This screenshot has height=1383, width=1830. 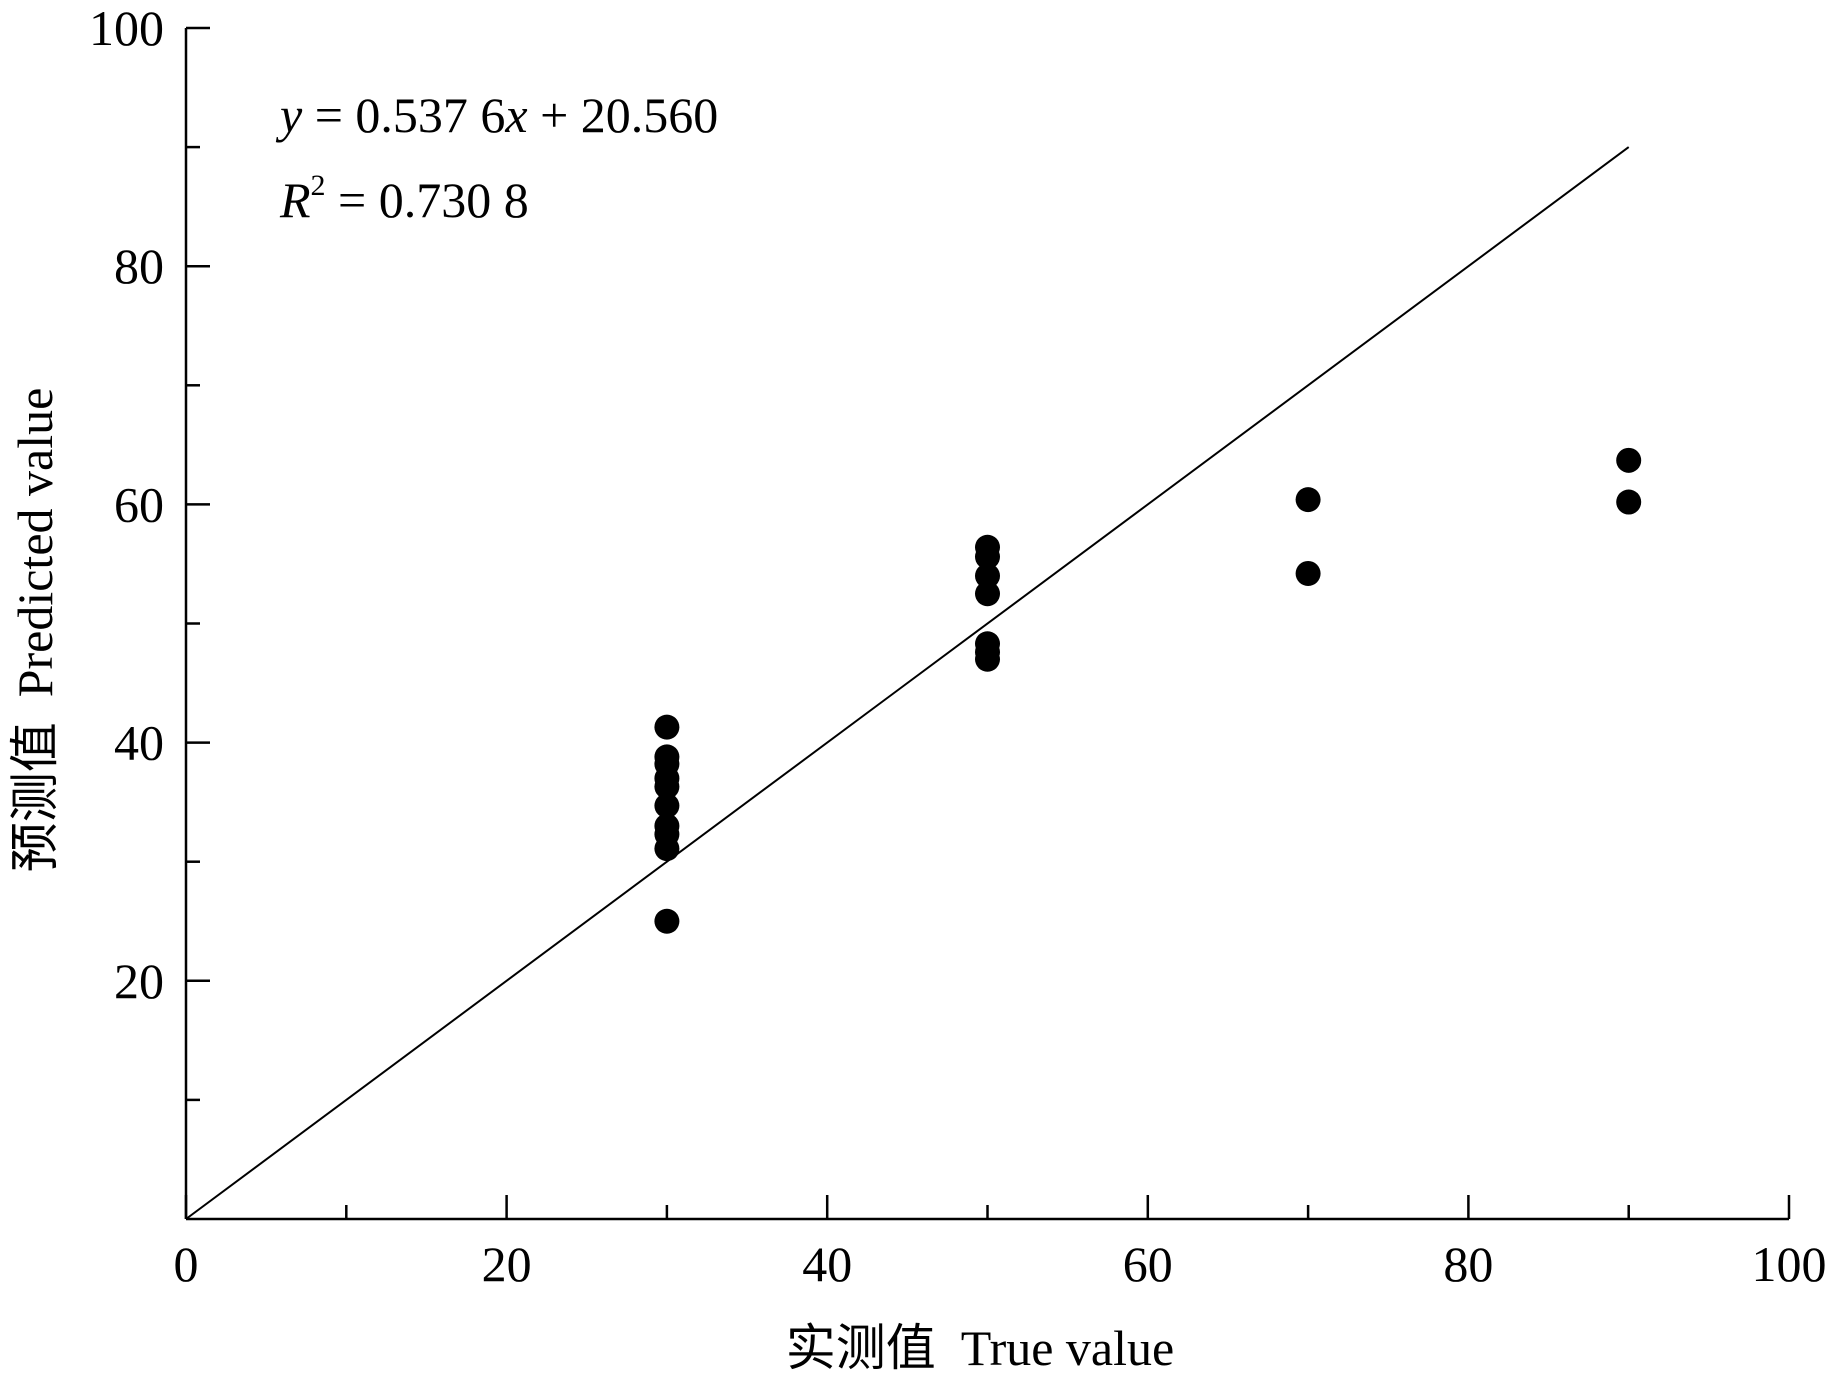 What do you see at coordinates (289, 115) in the screenshot?
I see `equation-y-var: y` at bounding box center [289, 115].